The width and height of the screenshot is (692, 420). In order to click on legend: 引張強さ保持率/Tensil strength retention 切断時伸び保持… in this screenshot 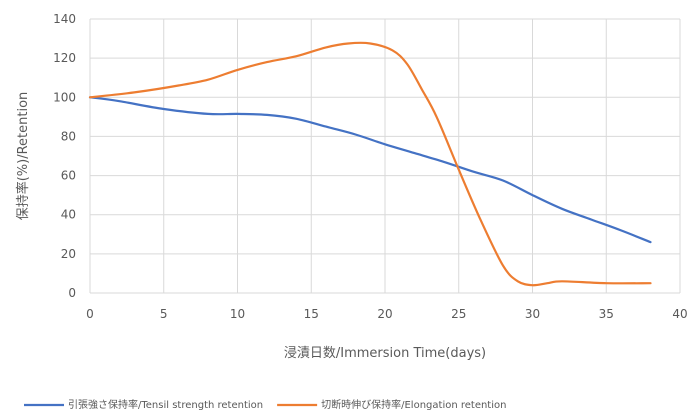, I will do `click(265, 404)`.